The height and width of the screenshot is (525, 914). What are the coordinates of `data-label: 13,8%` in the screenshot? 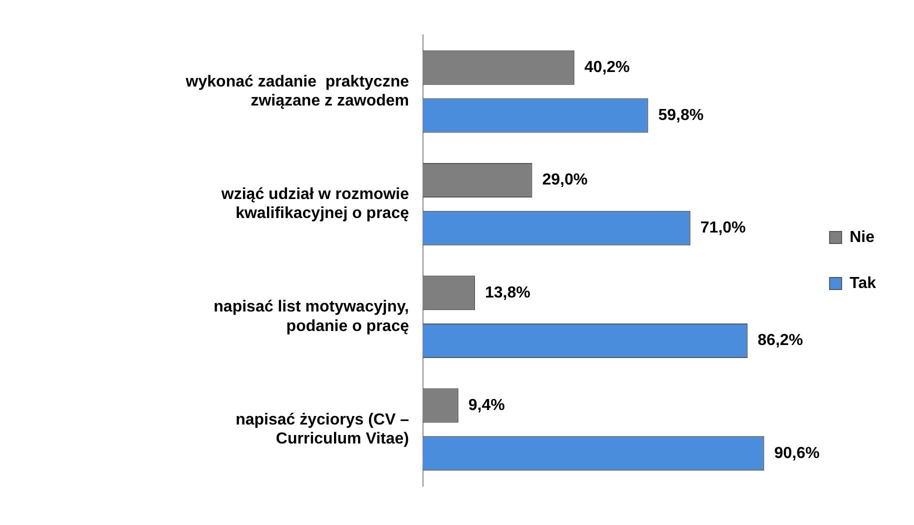 It's located at (507, 293).